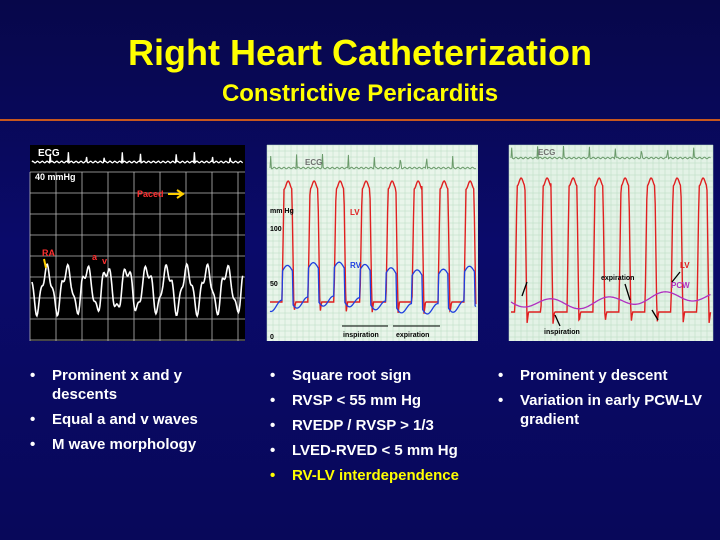  What do you see at coordinates (95, 257) in the screenshot?
I see `label: a` at bounding box center [95, 257].